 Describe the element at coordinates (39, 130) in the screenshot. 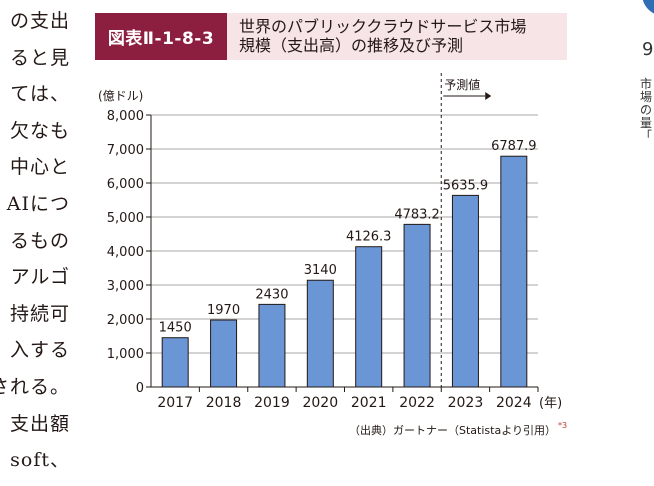

I see `body-text-line: 欠なも` at that location.